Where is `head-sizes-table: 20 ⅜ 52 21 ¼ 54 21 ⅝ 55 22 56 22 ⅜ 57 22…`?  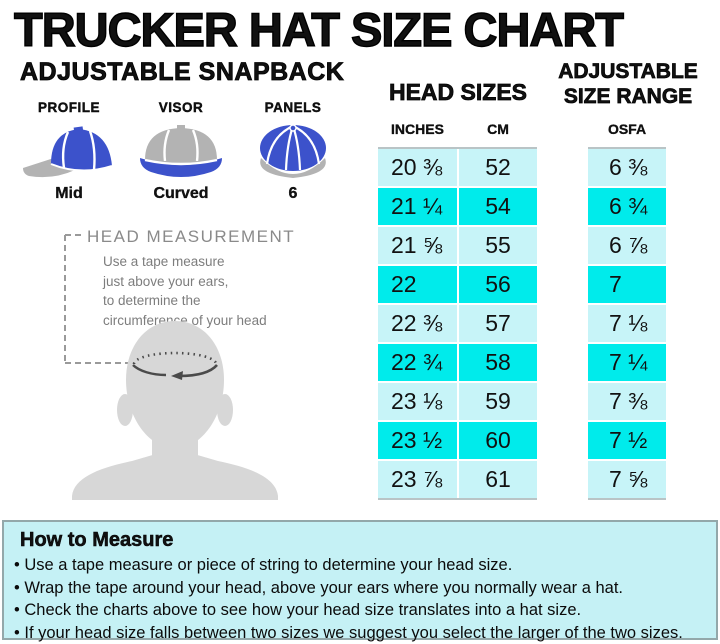 head-sizes-table: 20 ⅜ 52 21 ¼ 54 21 ⅝ 55 22 56 22 ⅜ 57 22… is located at coordinates (457, 323).